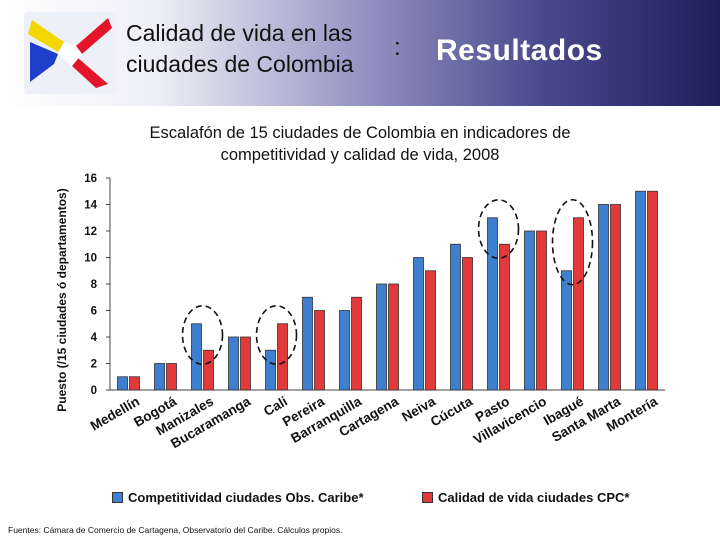 This screenshot has height=540, width=720. Describe the element at coordinates (427, 497) in the screenshot. I see `legend-swatch-red` at that location.